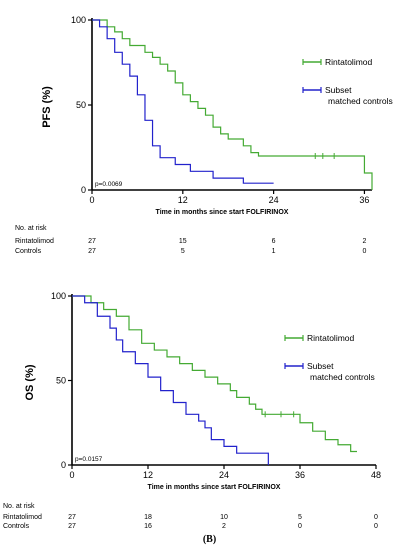 The width and height of the screenshot is (419, 550). What do you see at coordinates (31, 228) in the screenshot?
I see `chart1-at-risk-title: No. at risk` at bounding box center [31, 228].